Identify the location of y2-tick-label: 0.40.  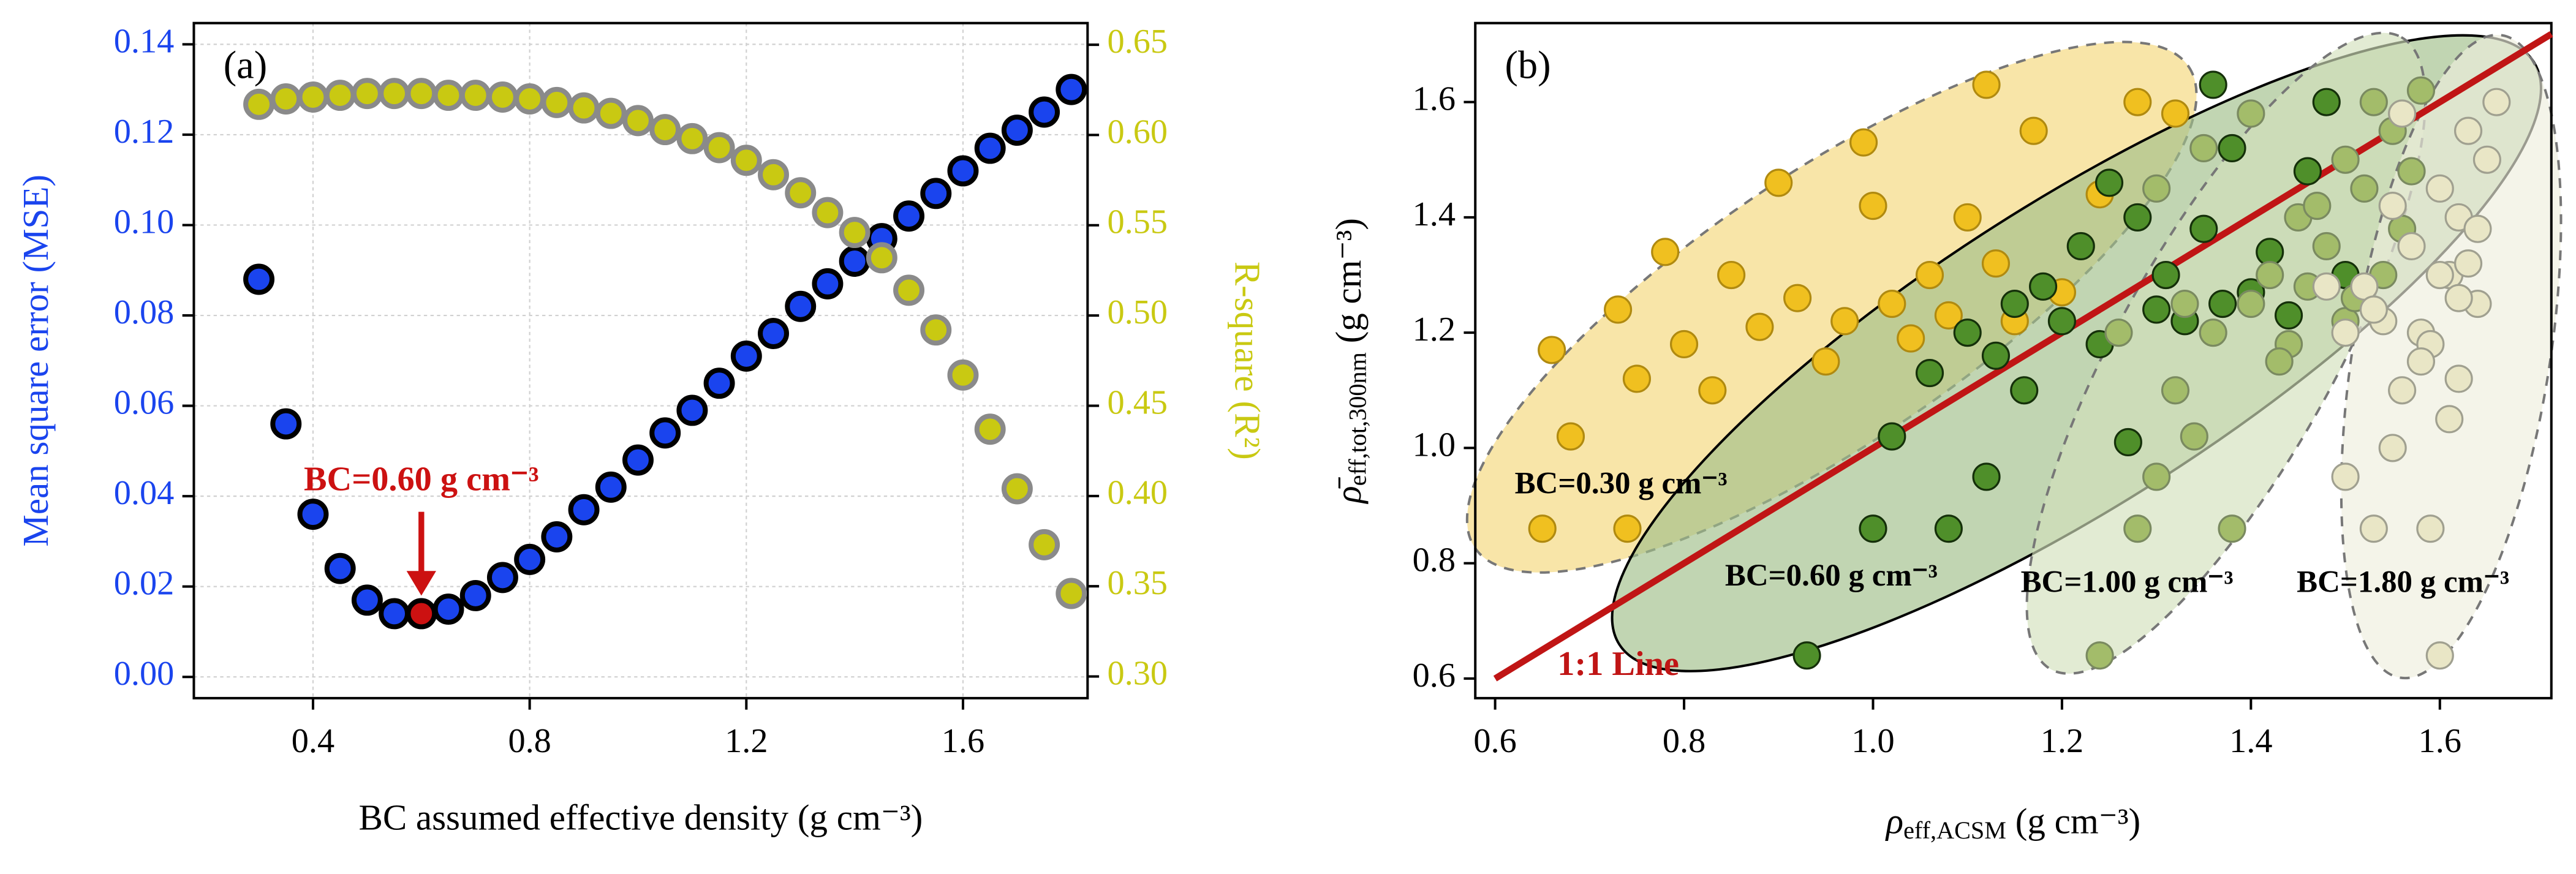
(1138, 493).